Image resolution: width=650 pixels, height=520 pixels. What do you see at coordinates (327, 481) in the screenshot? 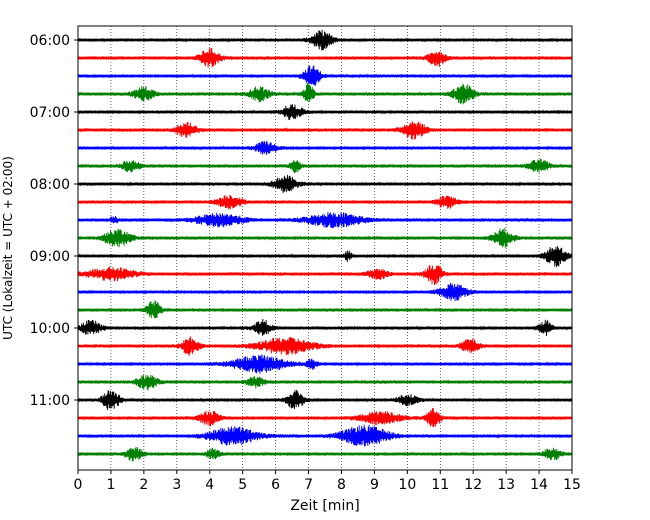
I see `x-axis: 0 1 2 3 4 5 6 7 8 9 10 11 12 13 14 15` at bounding box center [327, 481].